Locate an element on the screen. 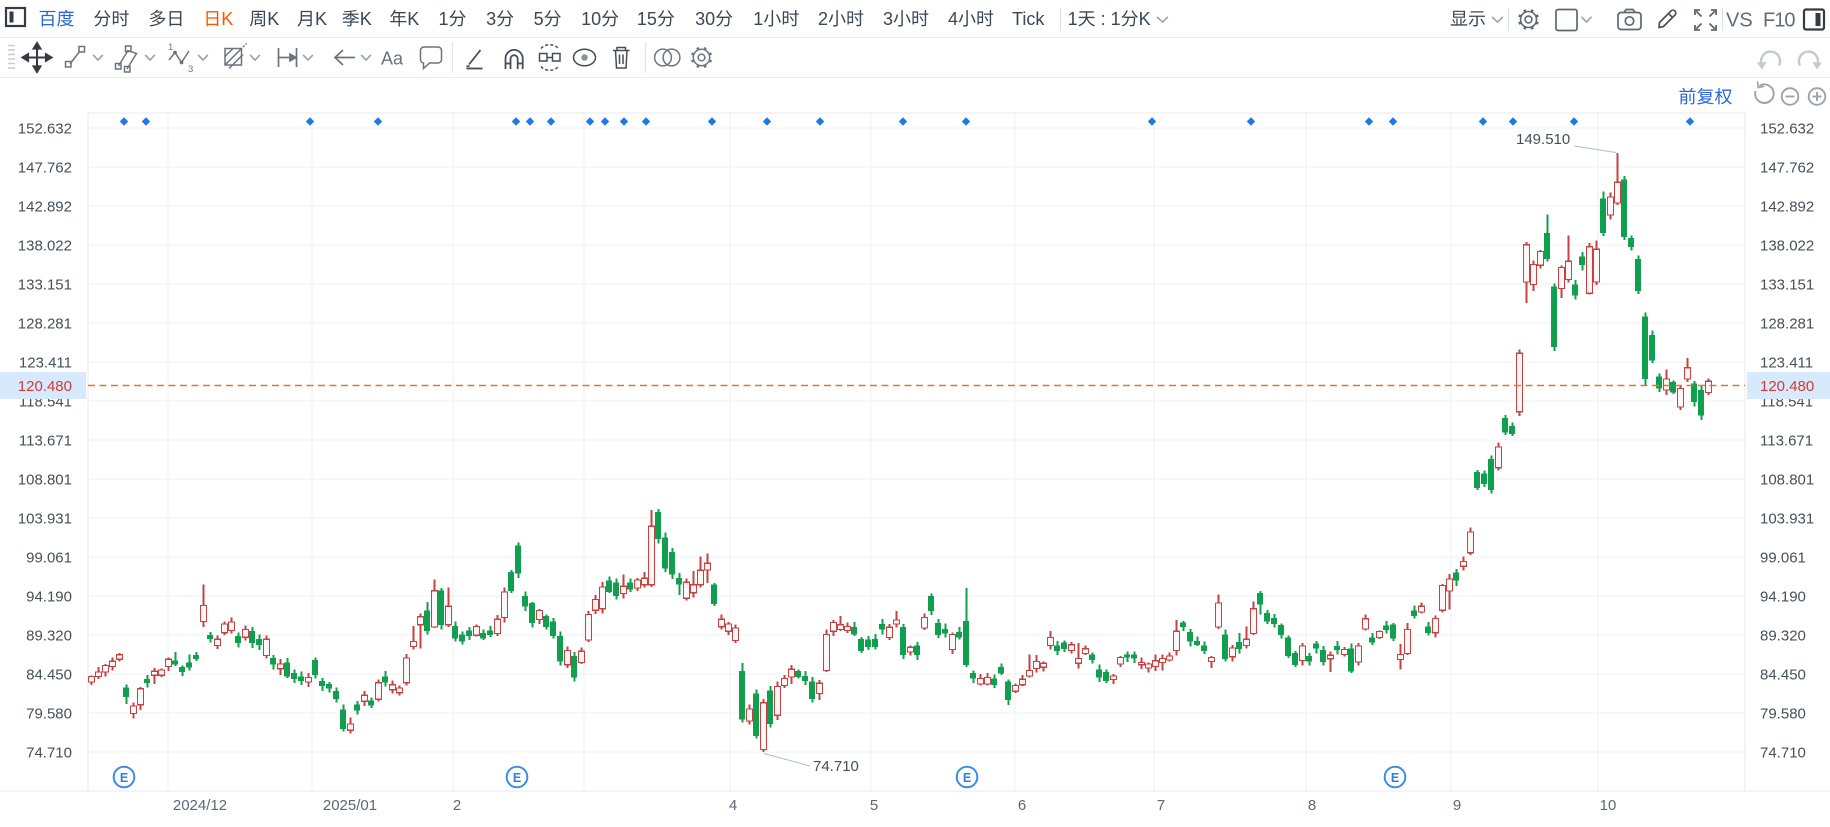 The height and width of the screenshot is (827, 1830). svg-text: 8 is located at coordinates (1312, 805).